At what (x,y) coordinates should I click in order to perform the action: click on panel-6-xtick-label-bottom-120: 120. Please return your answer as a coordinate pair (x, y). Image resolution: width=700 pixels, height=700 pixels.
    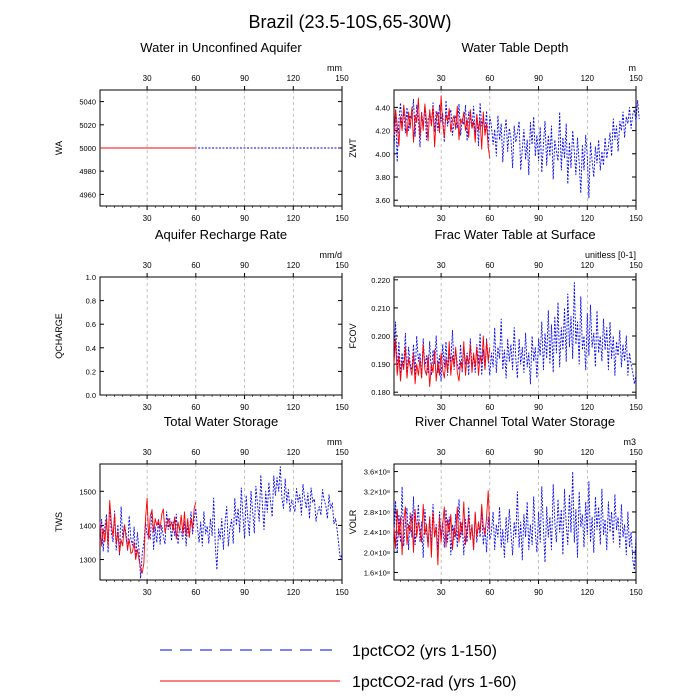
    Looking at the image, I should click on (588, 592).